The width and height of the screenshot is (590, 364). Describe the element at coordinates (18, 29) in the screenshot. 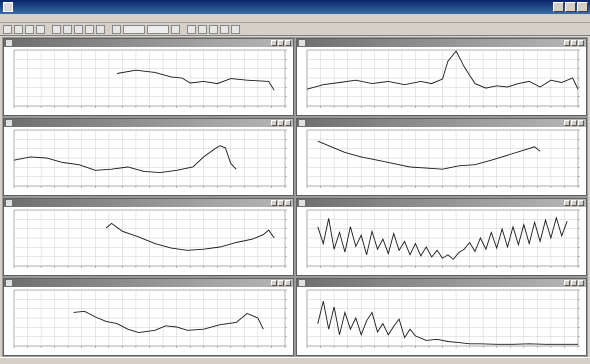

I see `open-icon` at that location.